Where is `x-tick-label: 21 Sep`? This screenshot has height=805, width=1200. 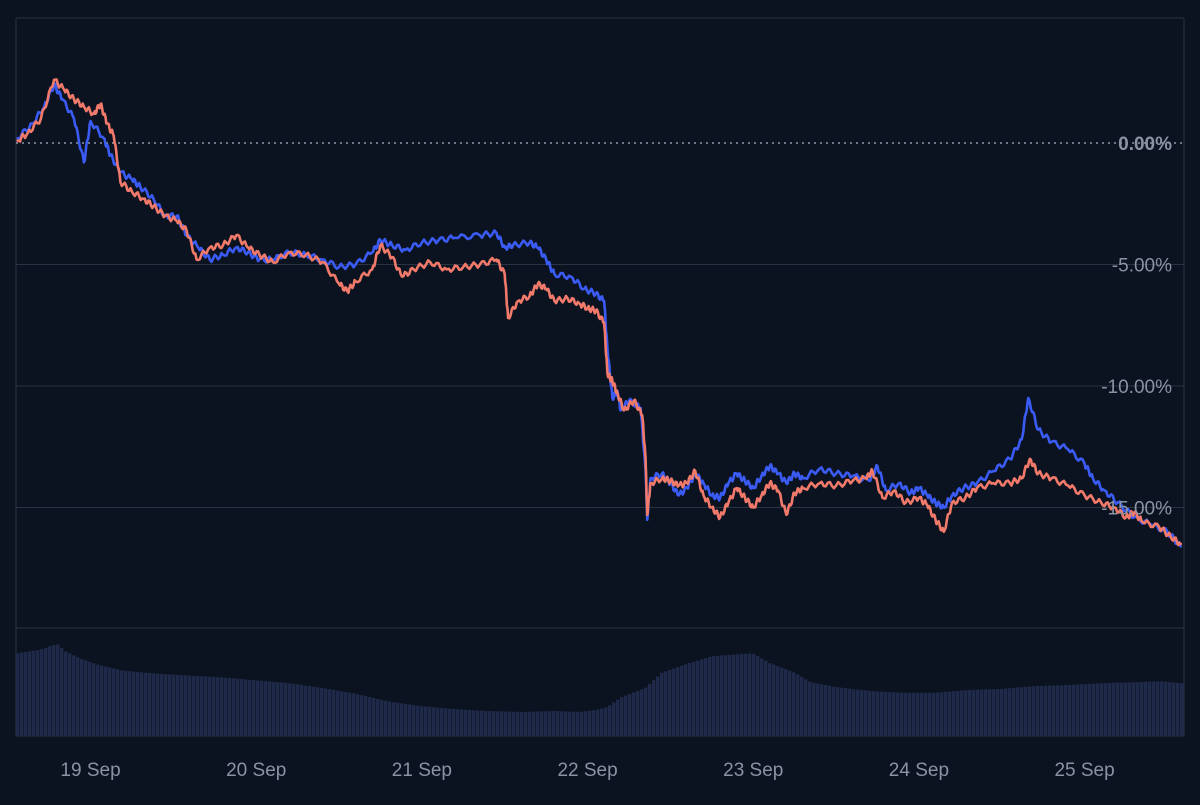 x-tick-label: 21 Sep is located at coordinates (422, 770).